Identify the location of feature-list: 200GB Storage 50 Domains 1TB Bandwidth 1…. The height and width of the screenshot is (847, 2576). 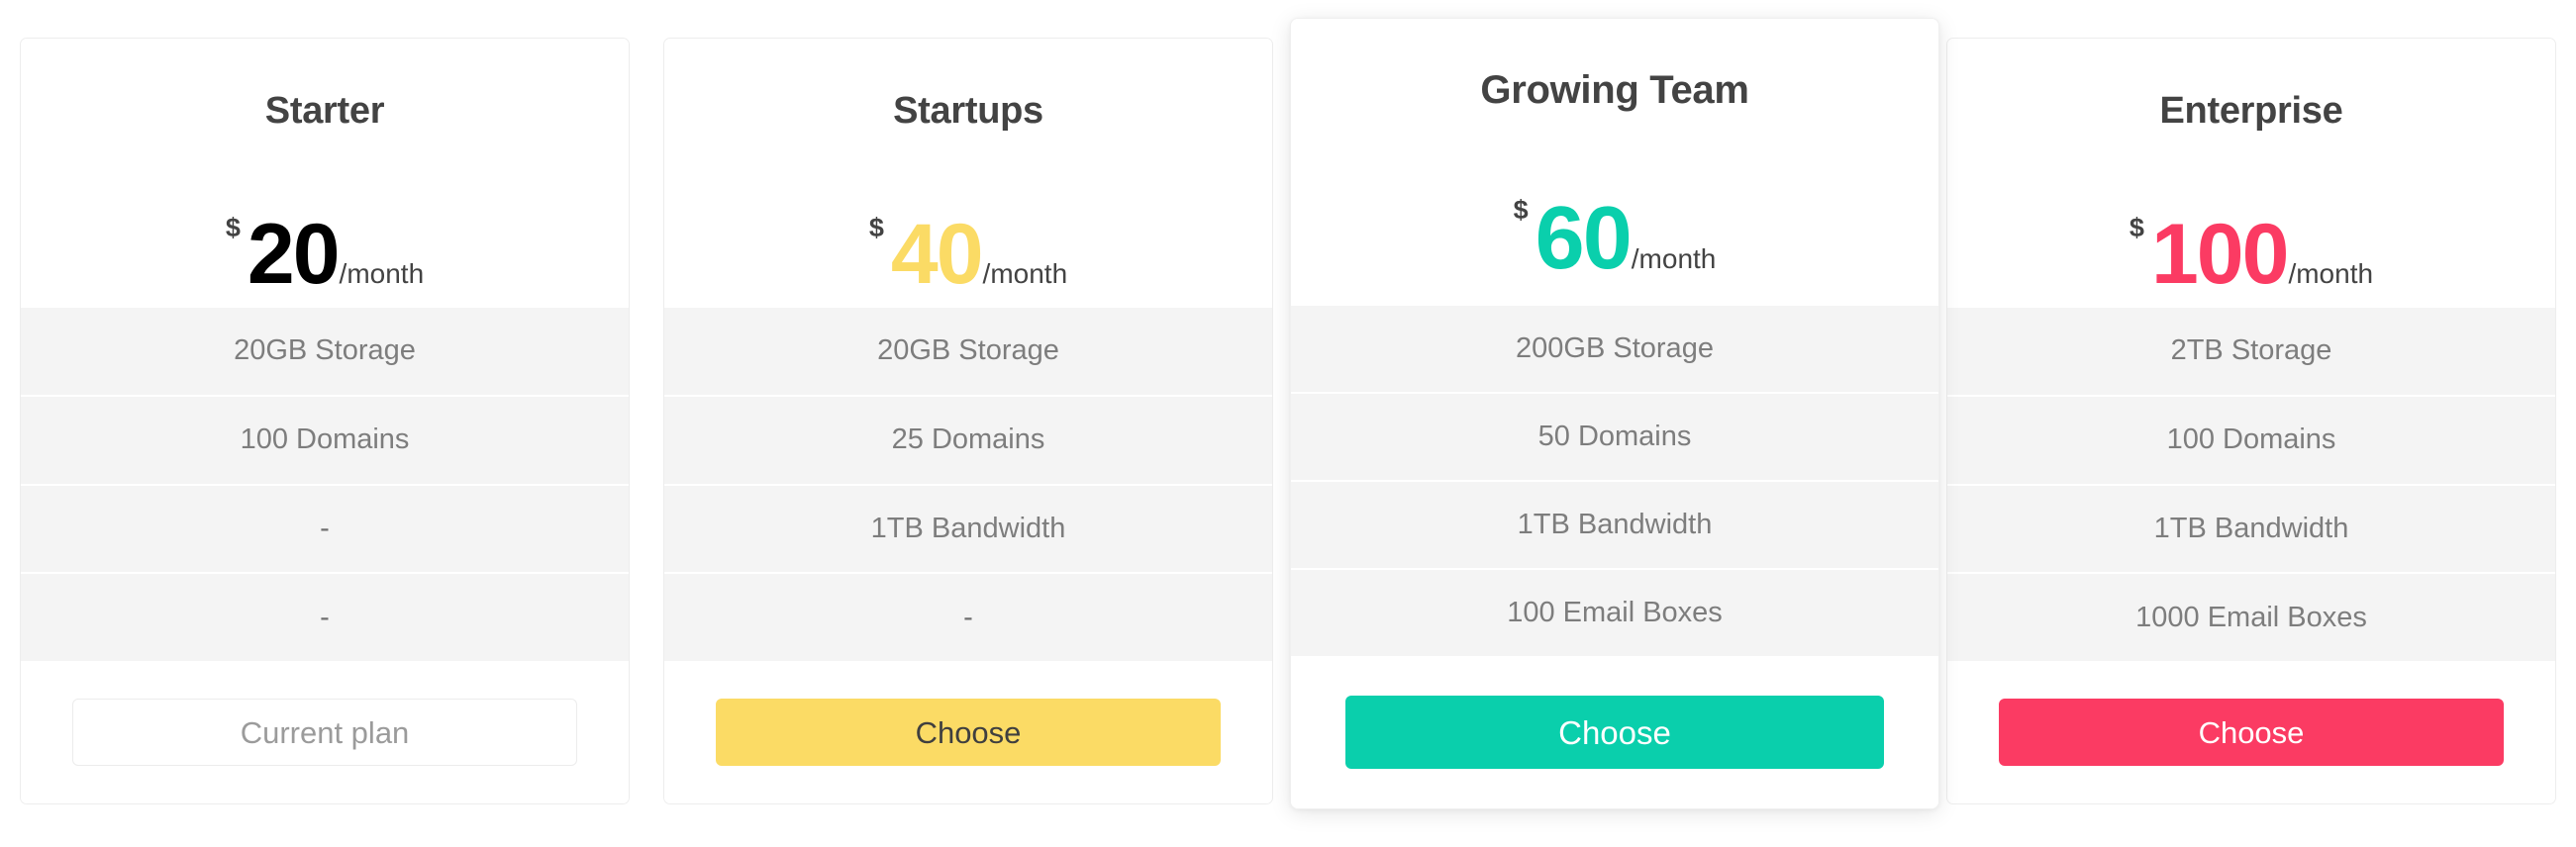
(1615, 481).